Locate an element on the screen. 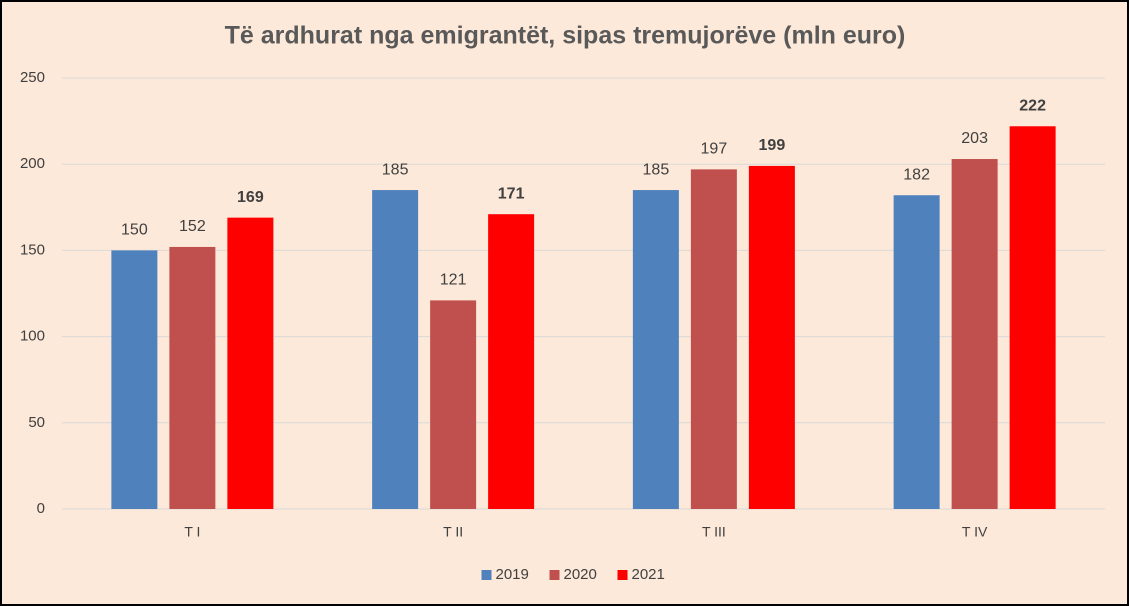 Image resolution: width=1129 pixels, height=606 pixels. data-label: 152 is located at coordinates (192, 226).